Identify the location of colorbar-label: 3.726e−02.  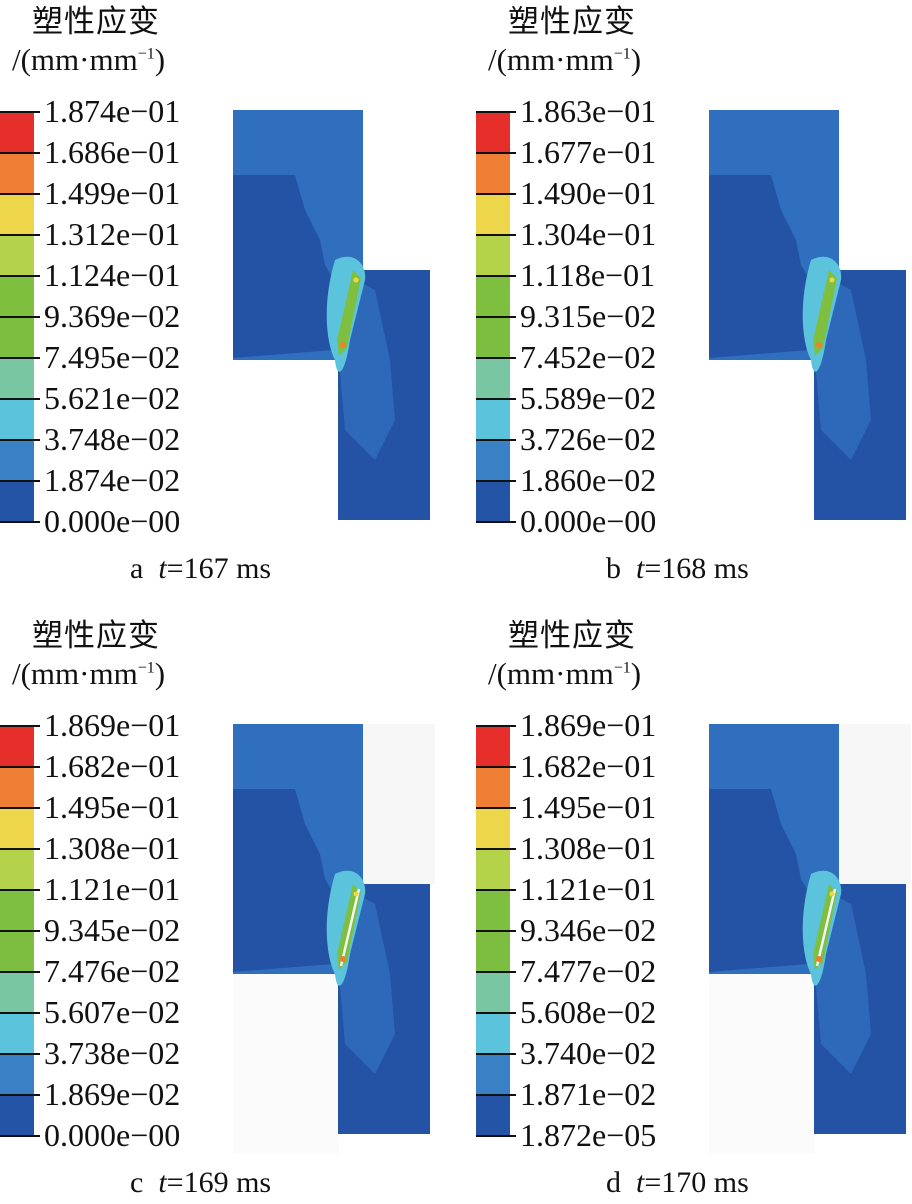
(588, 439).